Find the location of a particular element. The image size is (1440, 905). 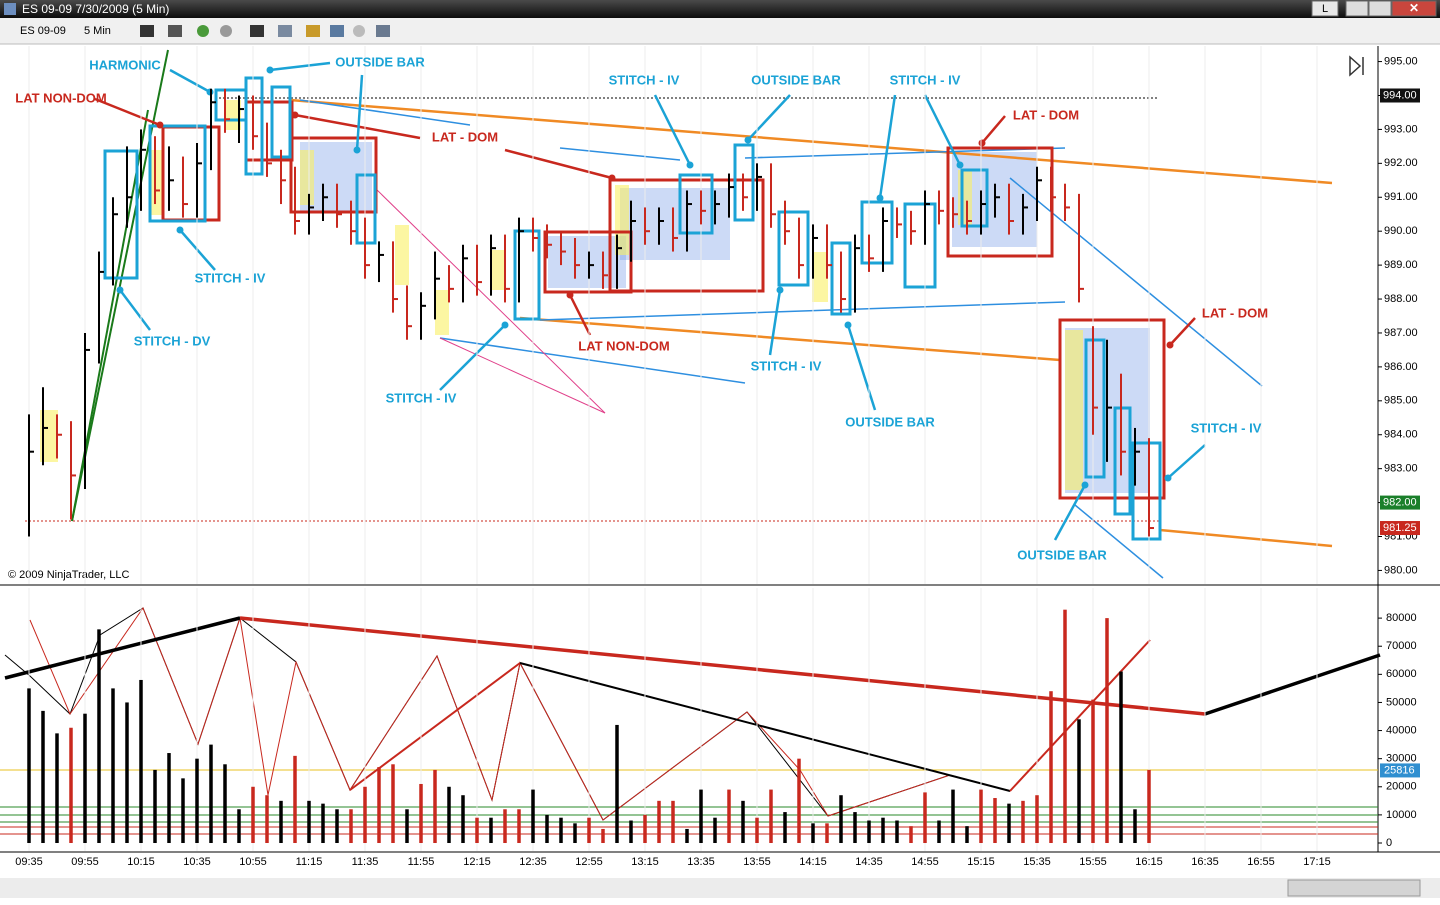

layout-button-label: L is located at coordinates (1325, 9).